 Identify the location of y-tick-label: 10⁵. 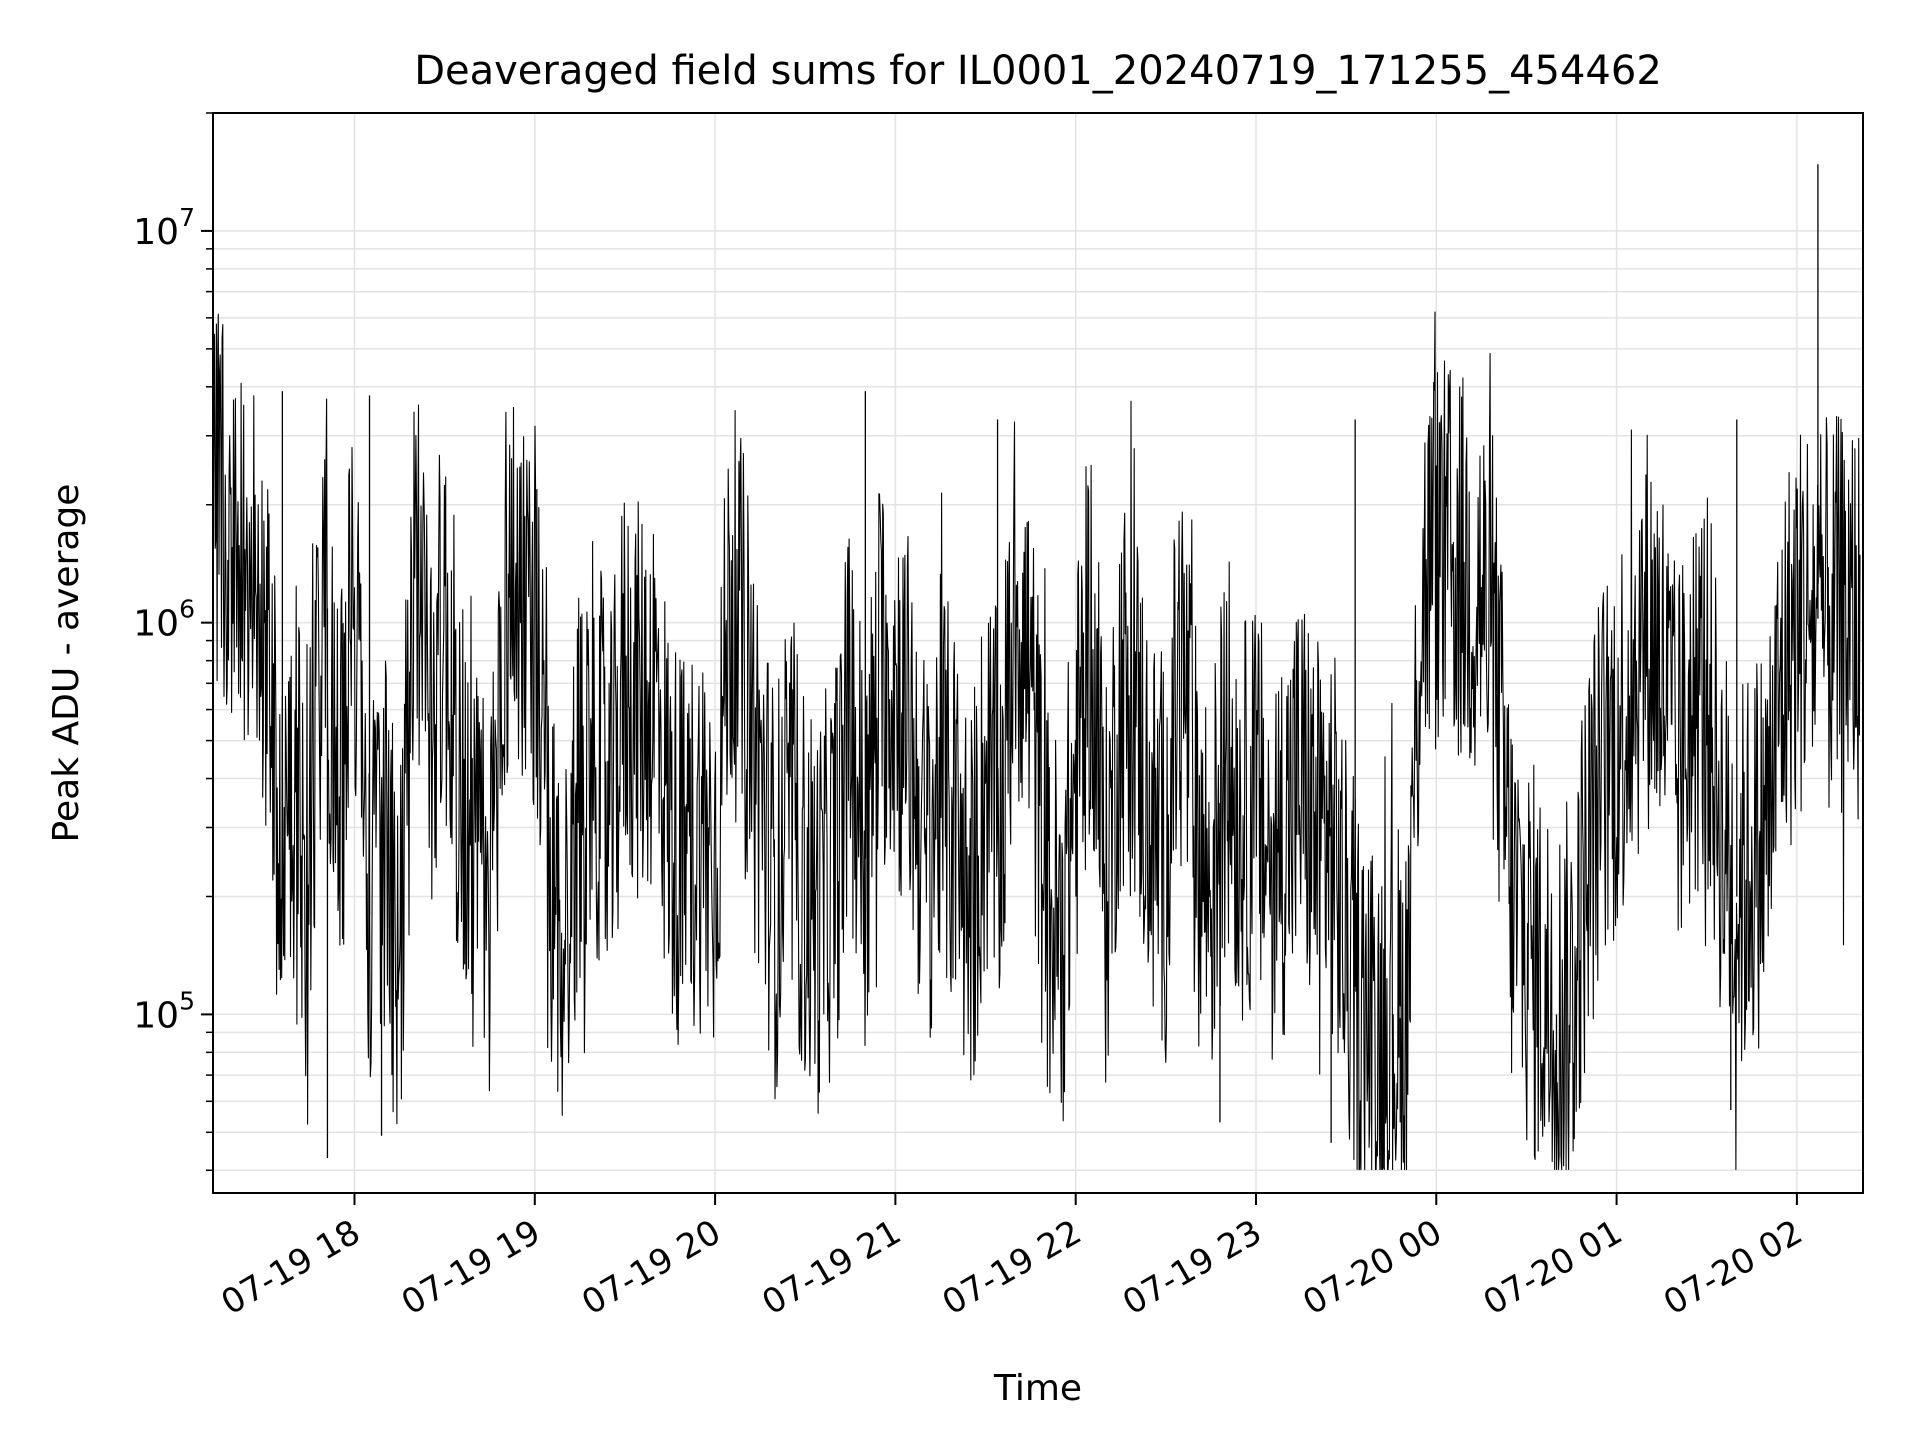
(164, 1011).